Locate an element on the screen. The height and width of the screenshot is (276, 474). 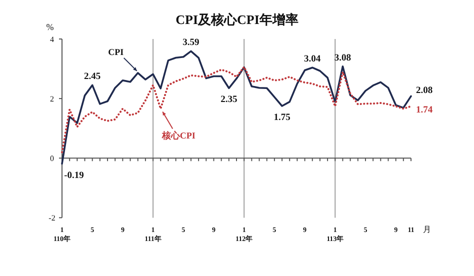
data-label: 3.59 is located at coordinates (191, 43).